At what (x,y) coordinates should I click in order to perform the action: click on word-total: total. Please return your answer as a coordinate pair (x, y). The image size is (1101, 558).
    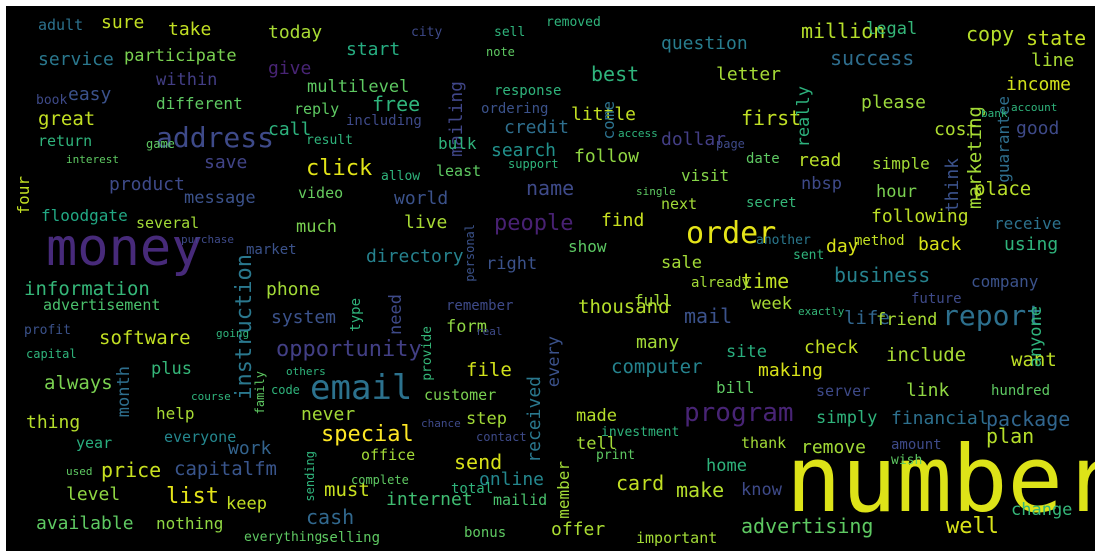
    Looking at the image, I should click on (472, 489).